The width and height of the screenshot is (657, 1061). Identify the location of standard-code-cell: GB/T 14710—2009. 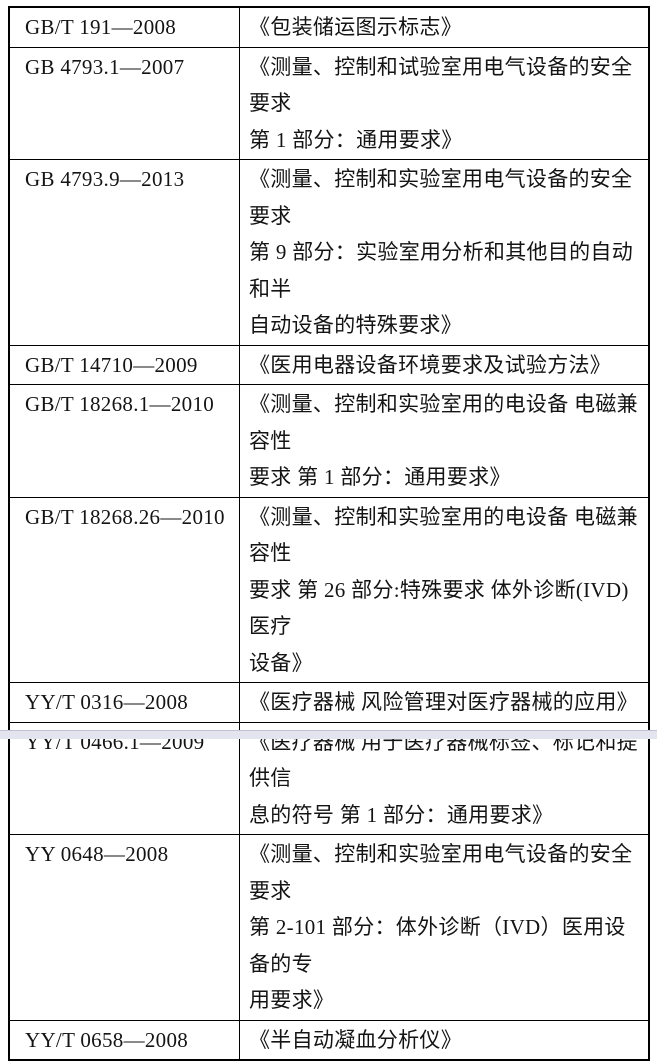
(124, 364).